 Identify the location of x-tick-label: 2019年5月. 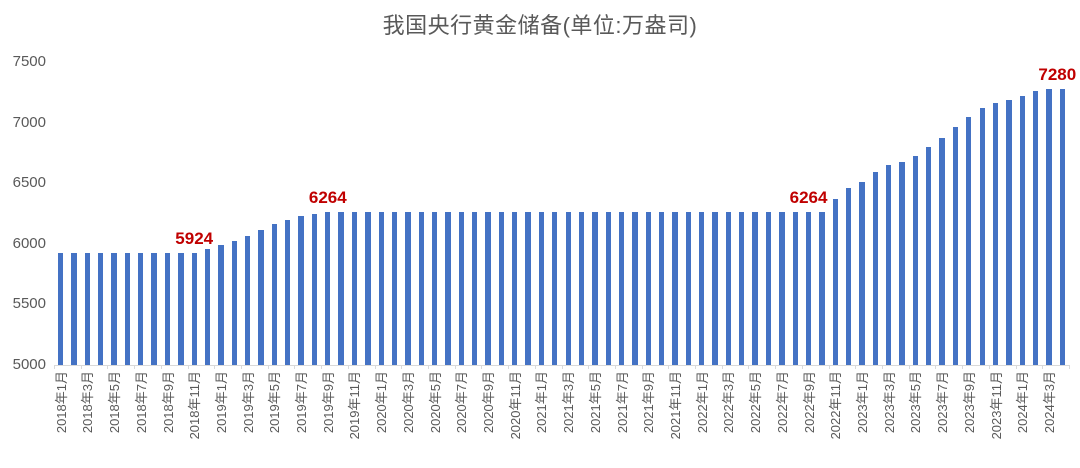
(275, 402).